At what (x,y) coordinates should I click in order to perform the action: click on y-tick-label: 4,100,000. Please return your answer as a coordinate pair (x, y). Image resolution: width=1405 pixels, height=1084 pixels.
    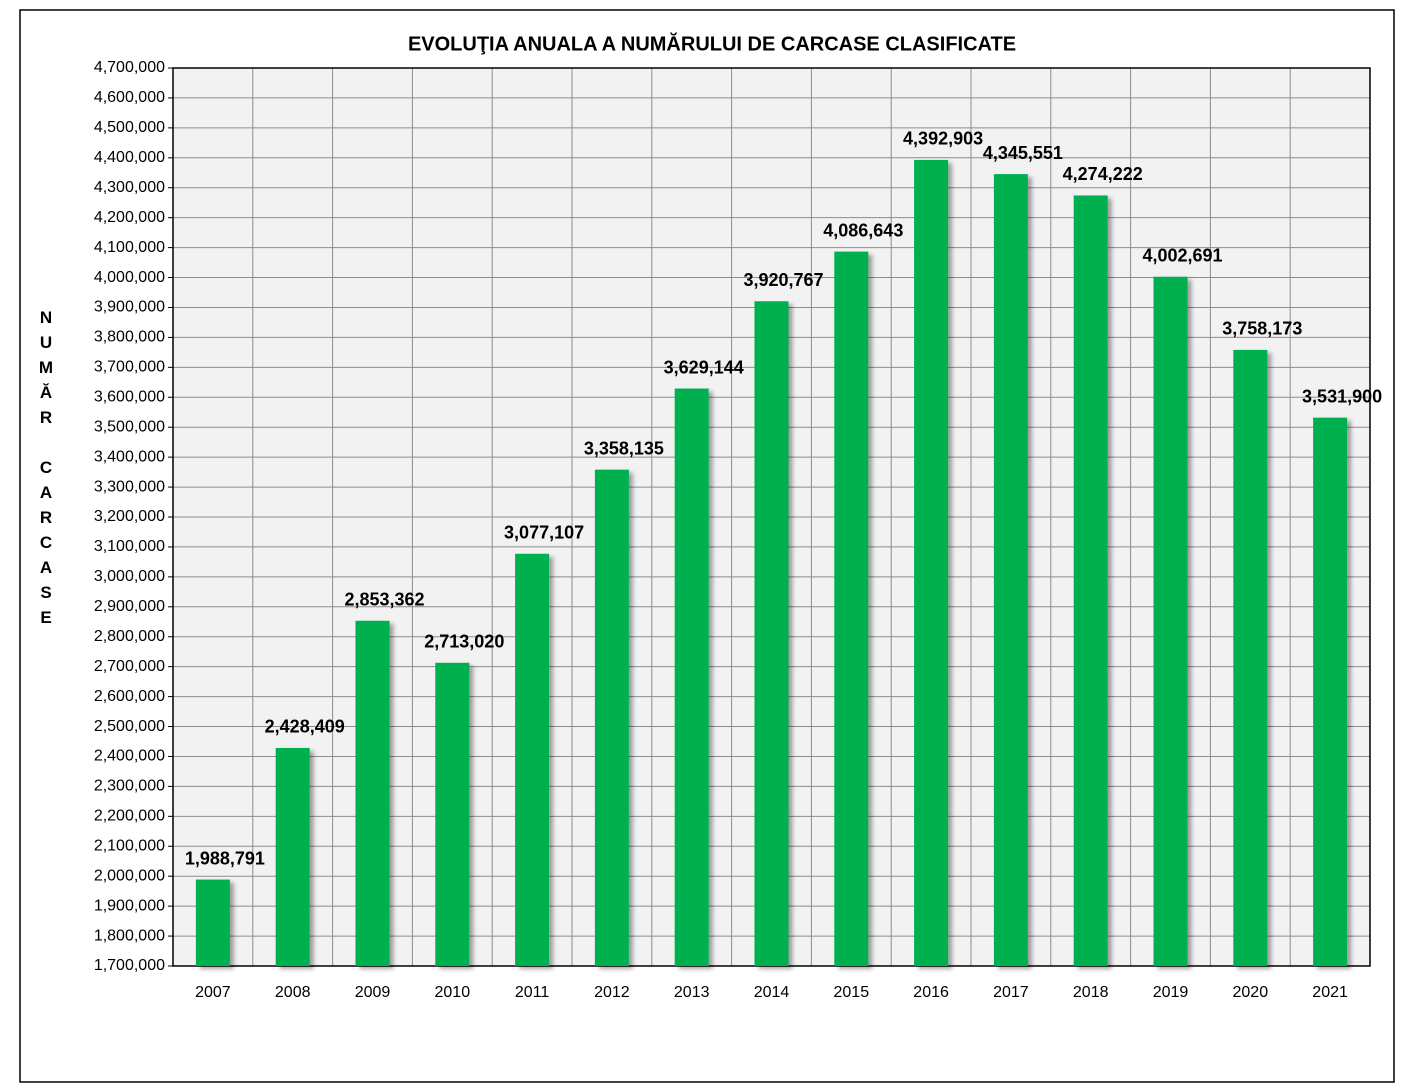
    Looking at the image, I should click on (129, 247).